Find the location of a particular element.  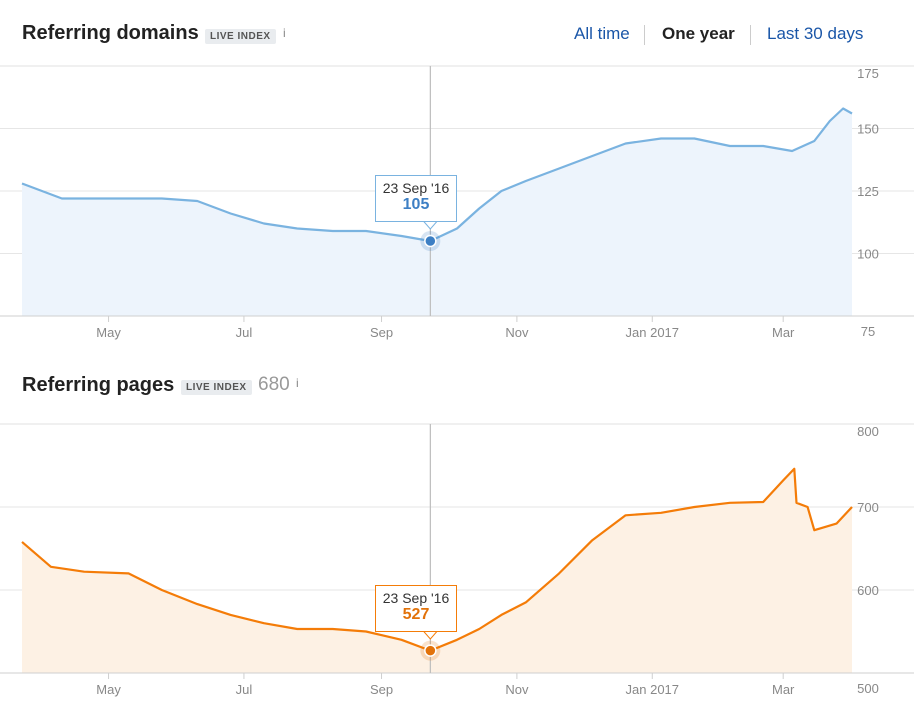

domains-x-tick-label: Jul is located at coordinates (244, 332).